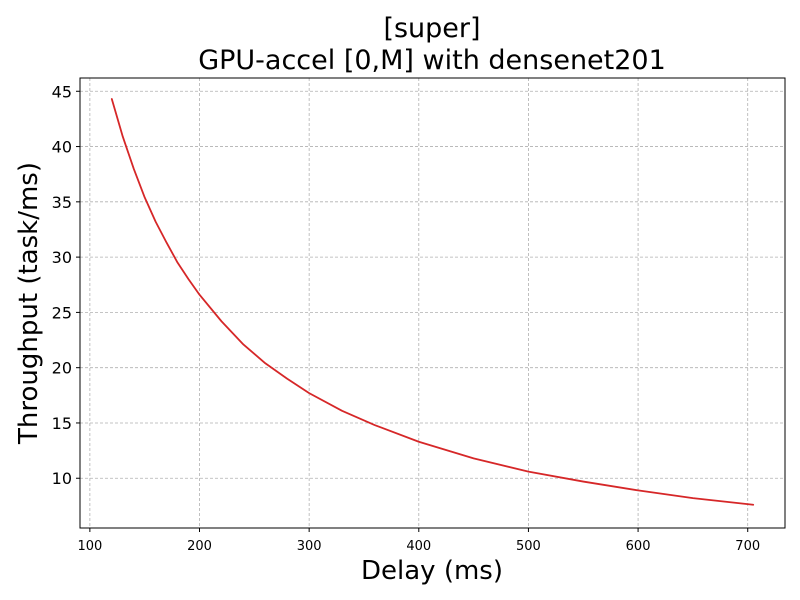  I want to click on y-tick-label: 15, so click(62, 423).